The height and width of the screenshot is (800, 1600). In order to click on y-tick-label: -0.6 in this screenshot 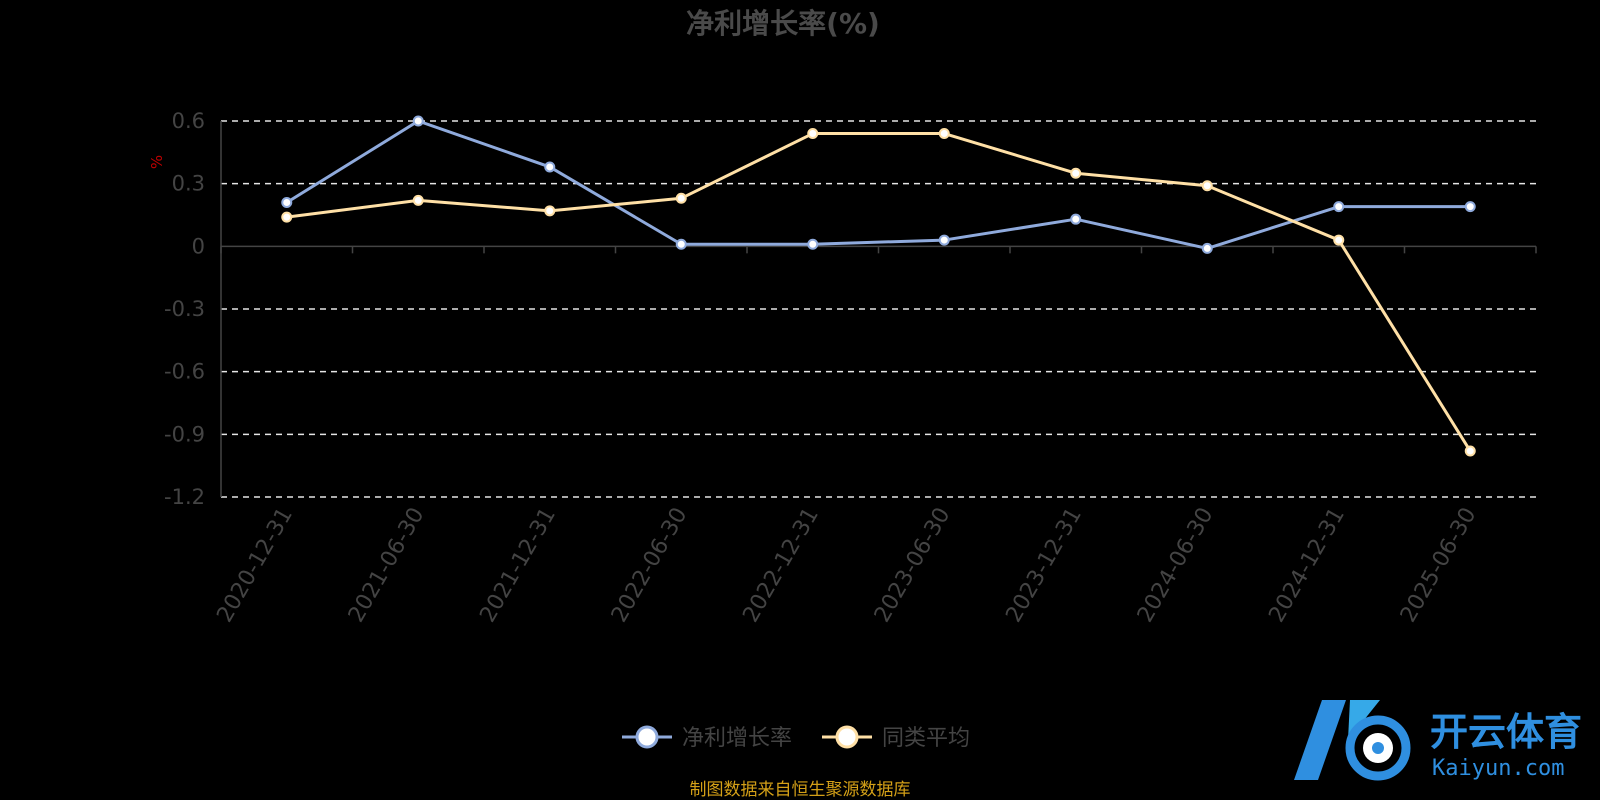, I will do `click(184, 372)`.